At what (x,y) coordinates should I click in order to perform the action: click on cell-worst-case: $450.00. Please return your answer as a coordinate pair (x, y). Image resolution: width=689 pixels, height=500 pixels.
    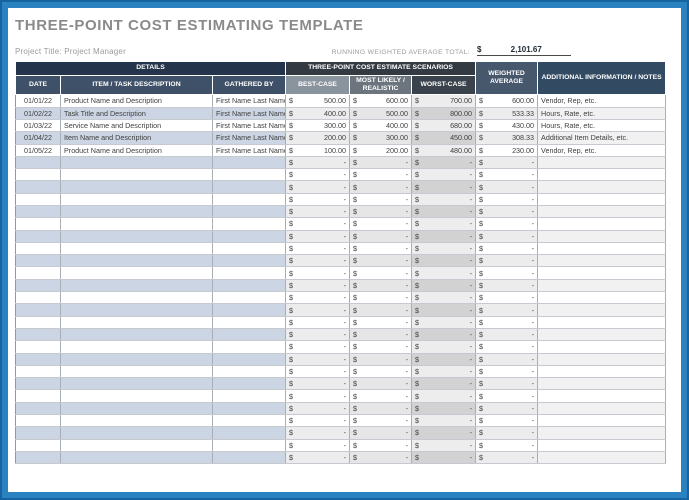
    Looking at the image, I should click on (444, 138).